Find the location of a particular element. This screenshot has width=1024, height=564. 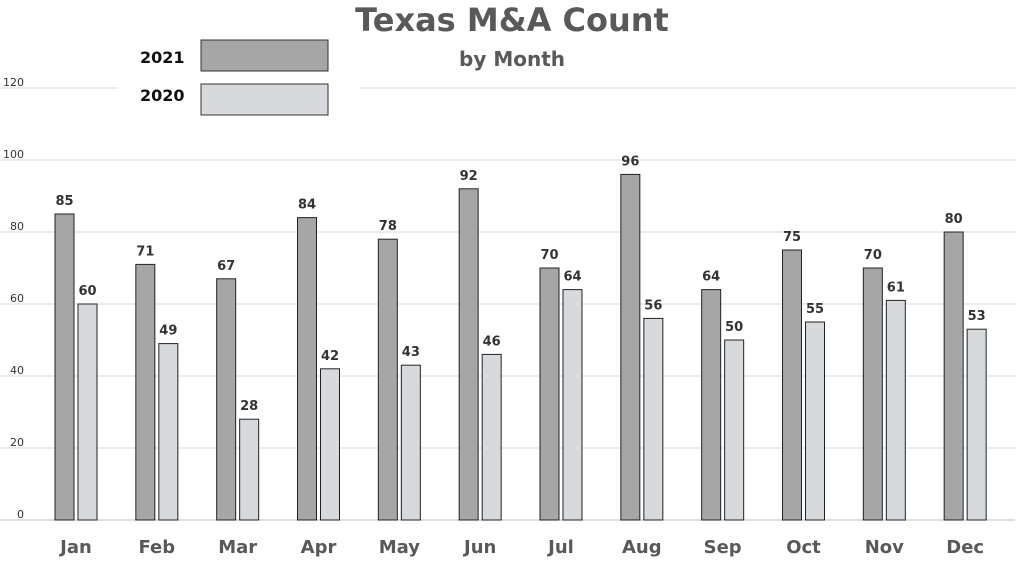

x-category-Nov: Nov is located at coordinates (884, 547).